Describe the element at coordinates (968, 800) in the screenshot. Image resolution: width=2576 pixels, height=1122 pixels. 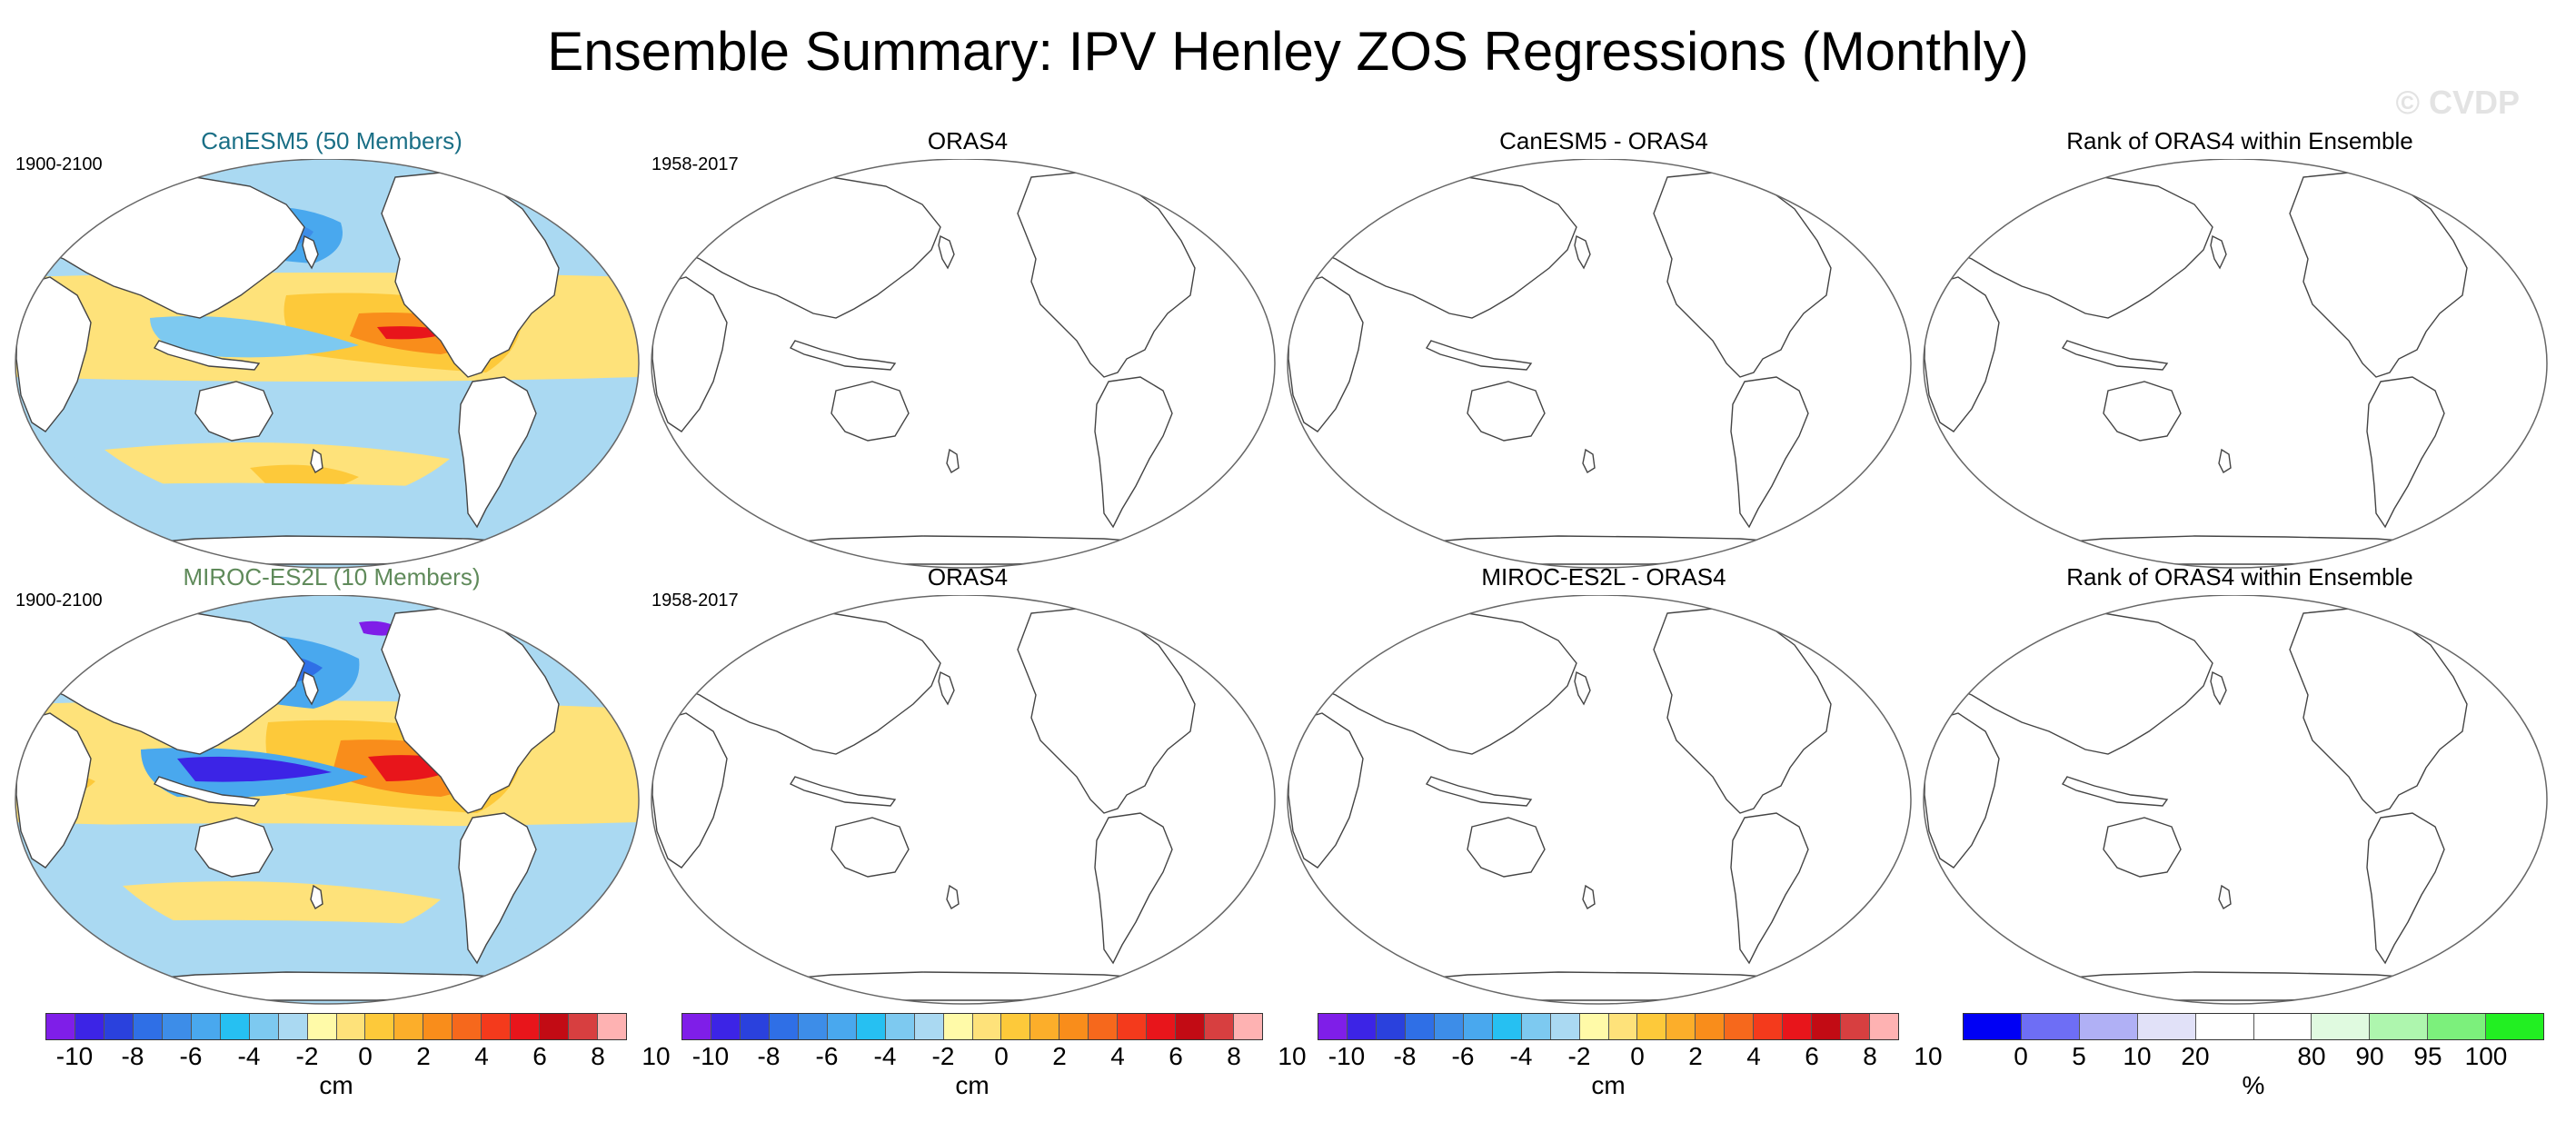
I see `map-panel-r2-c2: ORAS4 1958-2017` at that location.